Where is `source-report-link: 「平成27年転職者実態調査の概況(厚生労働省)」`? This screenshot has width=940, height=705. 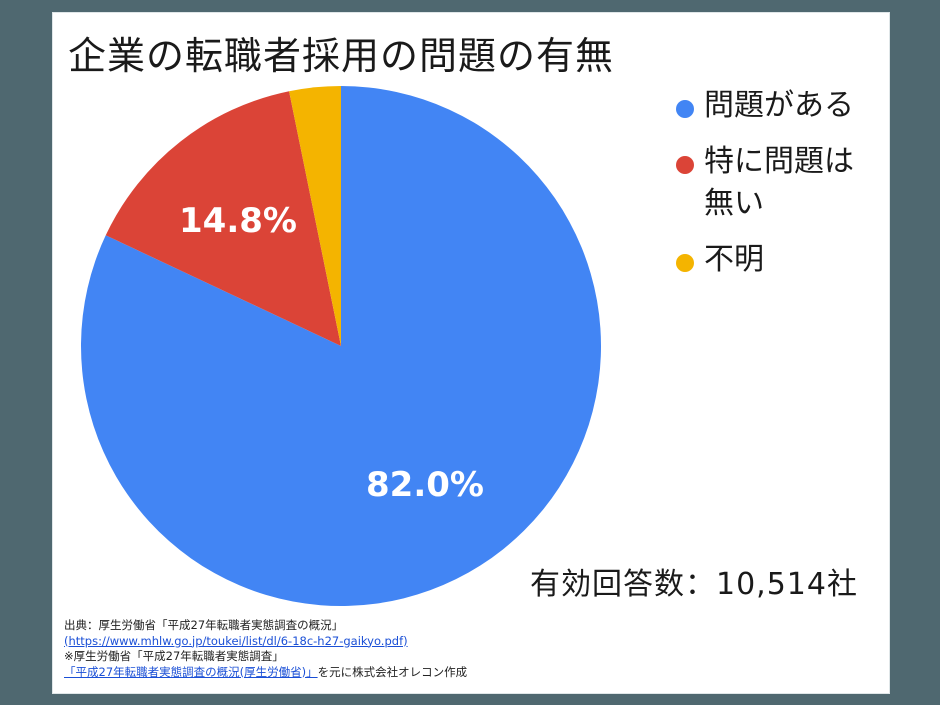
source-report-link: 「平成27年転職者実態調査の概況(厚生労働省)」 is located at coordinates (191, 671).